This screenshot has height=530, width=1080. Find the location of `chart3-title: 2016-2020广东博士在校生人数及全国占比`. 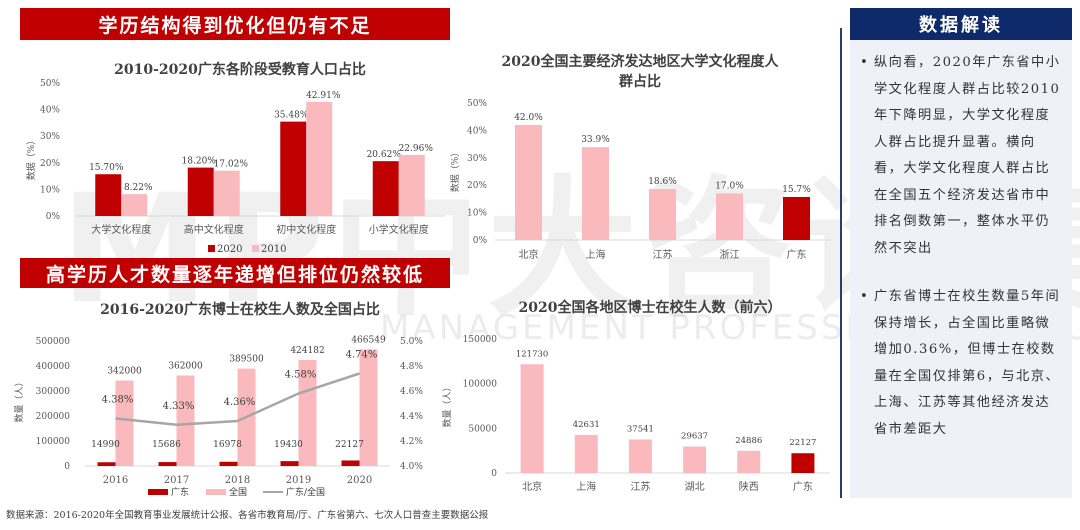

chart3-title: 2016-2020广东博士在校生人数及全国占比 is located at coordinates (240, 310).